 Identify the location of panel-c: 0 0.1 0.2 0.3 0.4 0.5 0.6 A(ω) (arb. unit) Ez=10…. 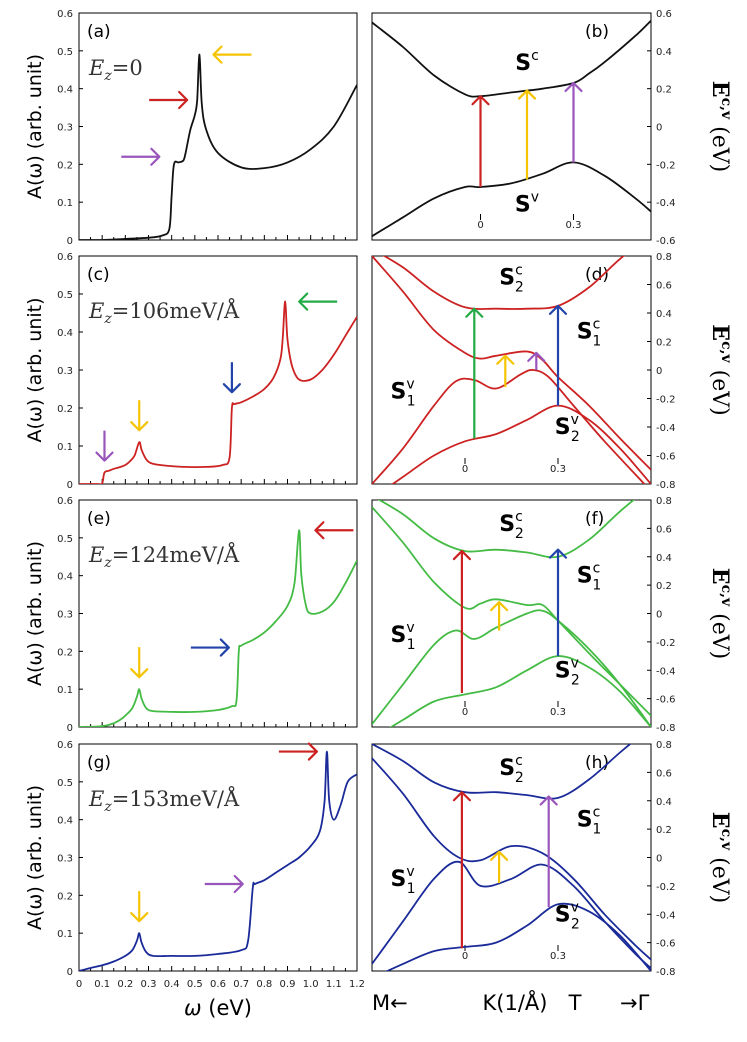
(191, 371).